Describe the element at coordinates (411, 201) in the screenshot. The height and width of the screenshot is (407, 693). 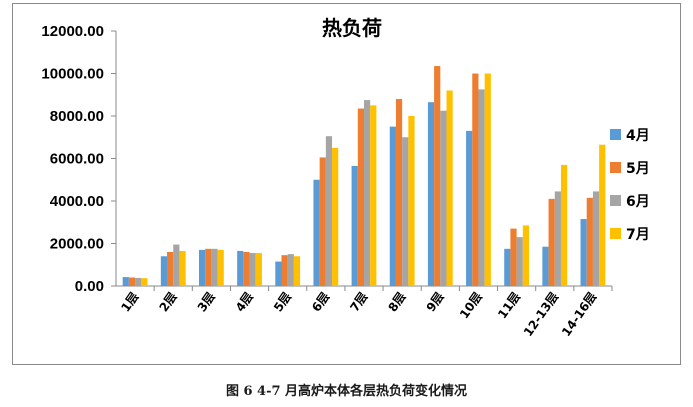
I see `bar-7月-8层` at that location.